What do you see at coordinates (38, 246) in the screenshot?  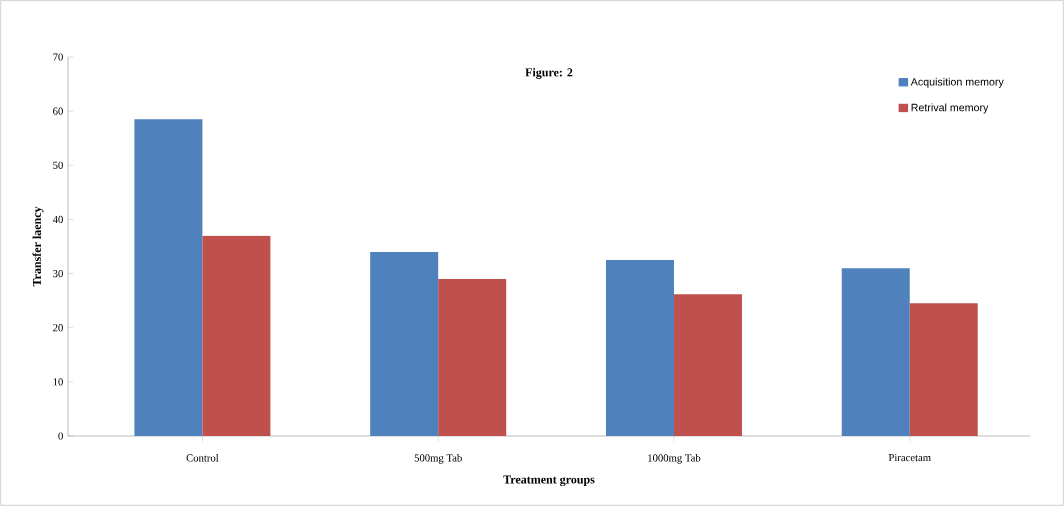 I see `y-axis-title: Transfer laency` at bounding box center [38, 246].